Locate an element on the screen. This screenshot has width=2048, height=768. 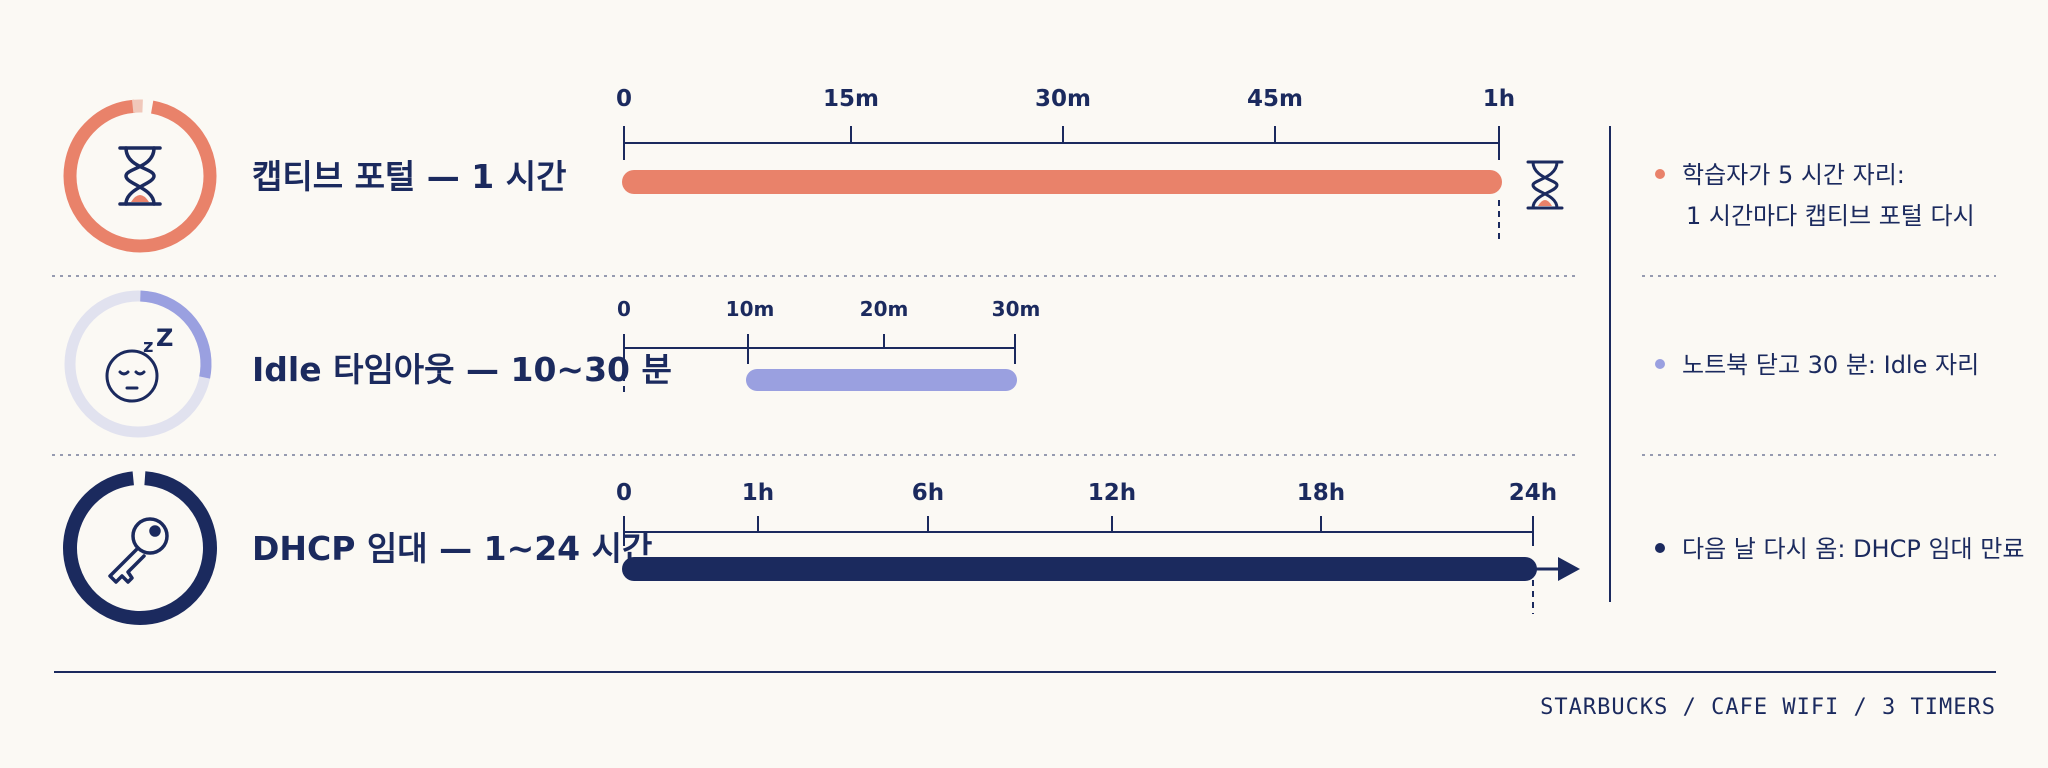
tick-label-dhcp-0: 0 is located at coordinates (624, 493).